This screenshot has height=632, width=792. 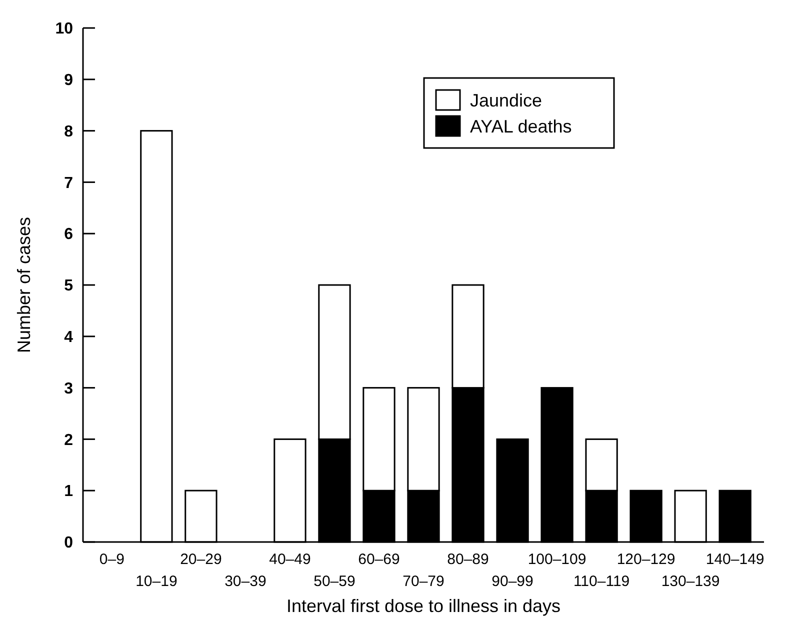 What do you see at coordinates (69, 183) in the screenshot?
I see `y-tick-label: 7` at bounding box center [69, 183].